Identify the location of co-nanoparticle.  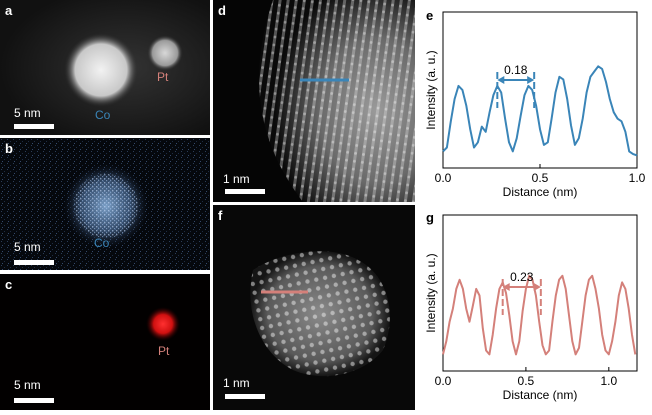
(101, 70).